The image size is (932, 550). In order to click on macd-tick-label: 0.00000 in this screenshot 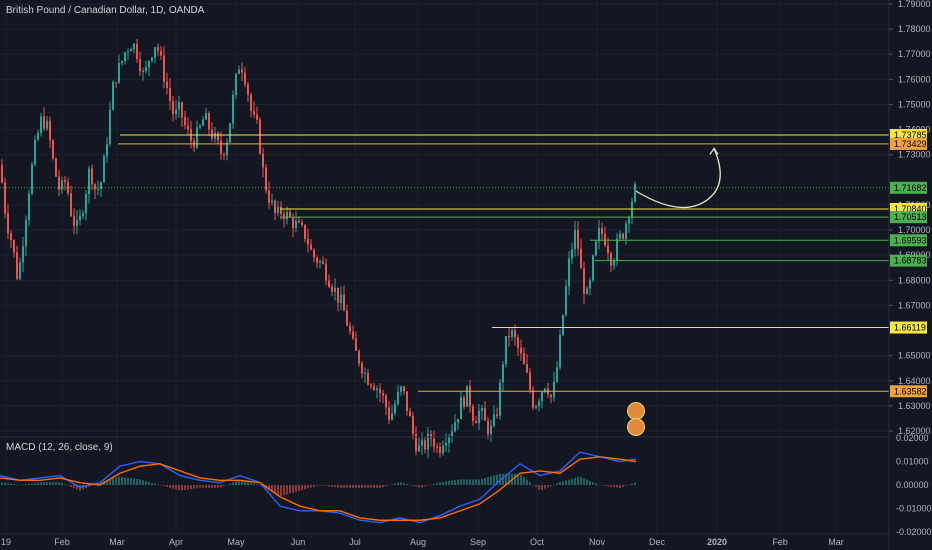, I will do `click(912, 485)`.